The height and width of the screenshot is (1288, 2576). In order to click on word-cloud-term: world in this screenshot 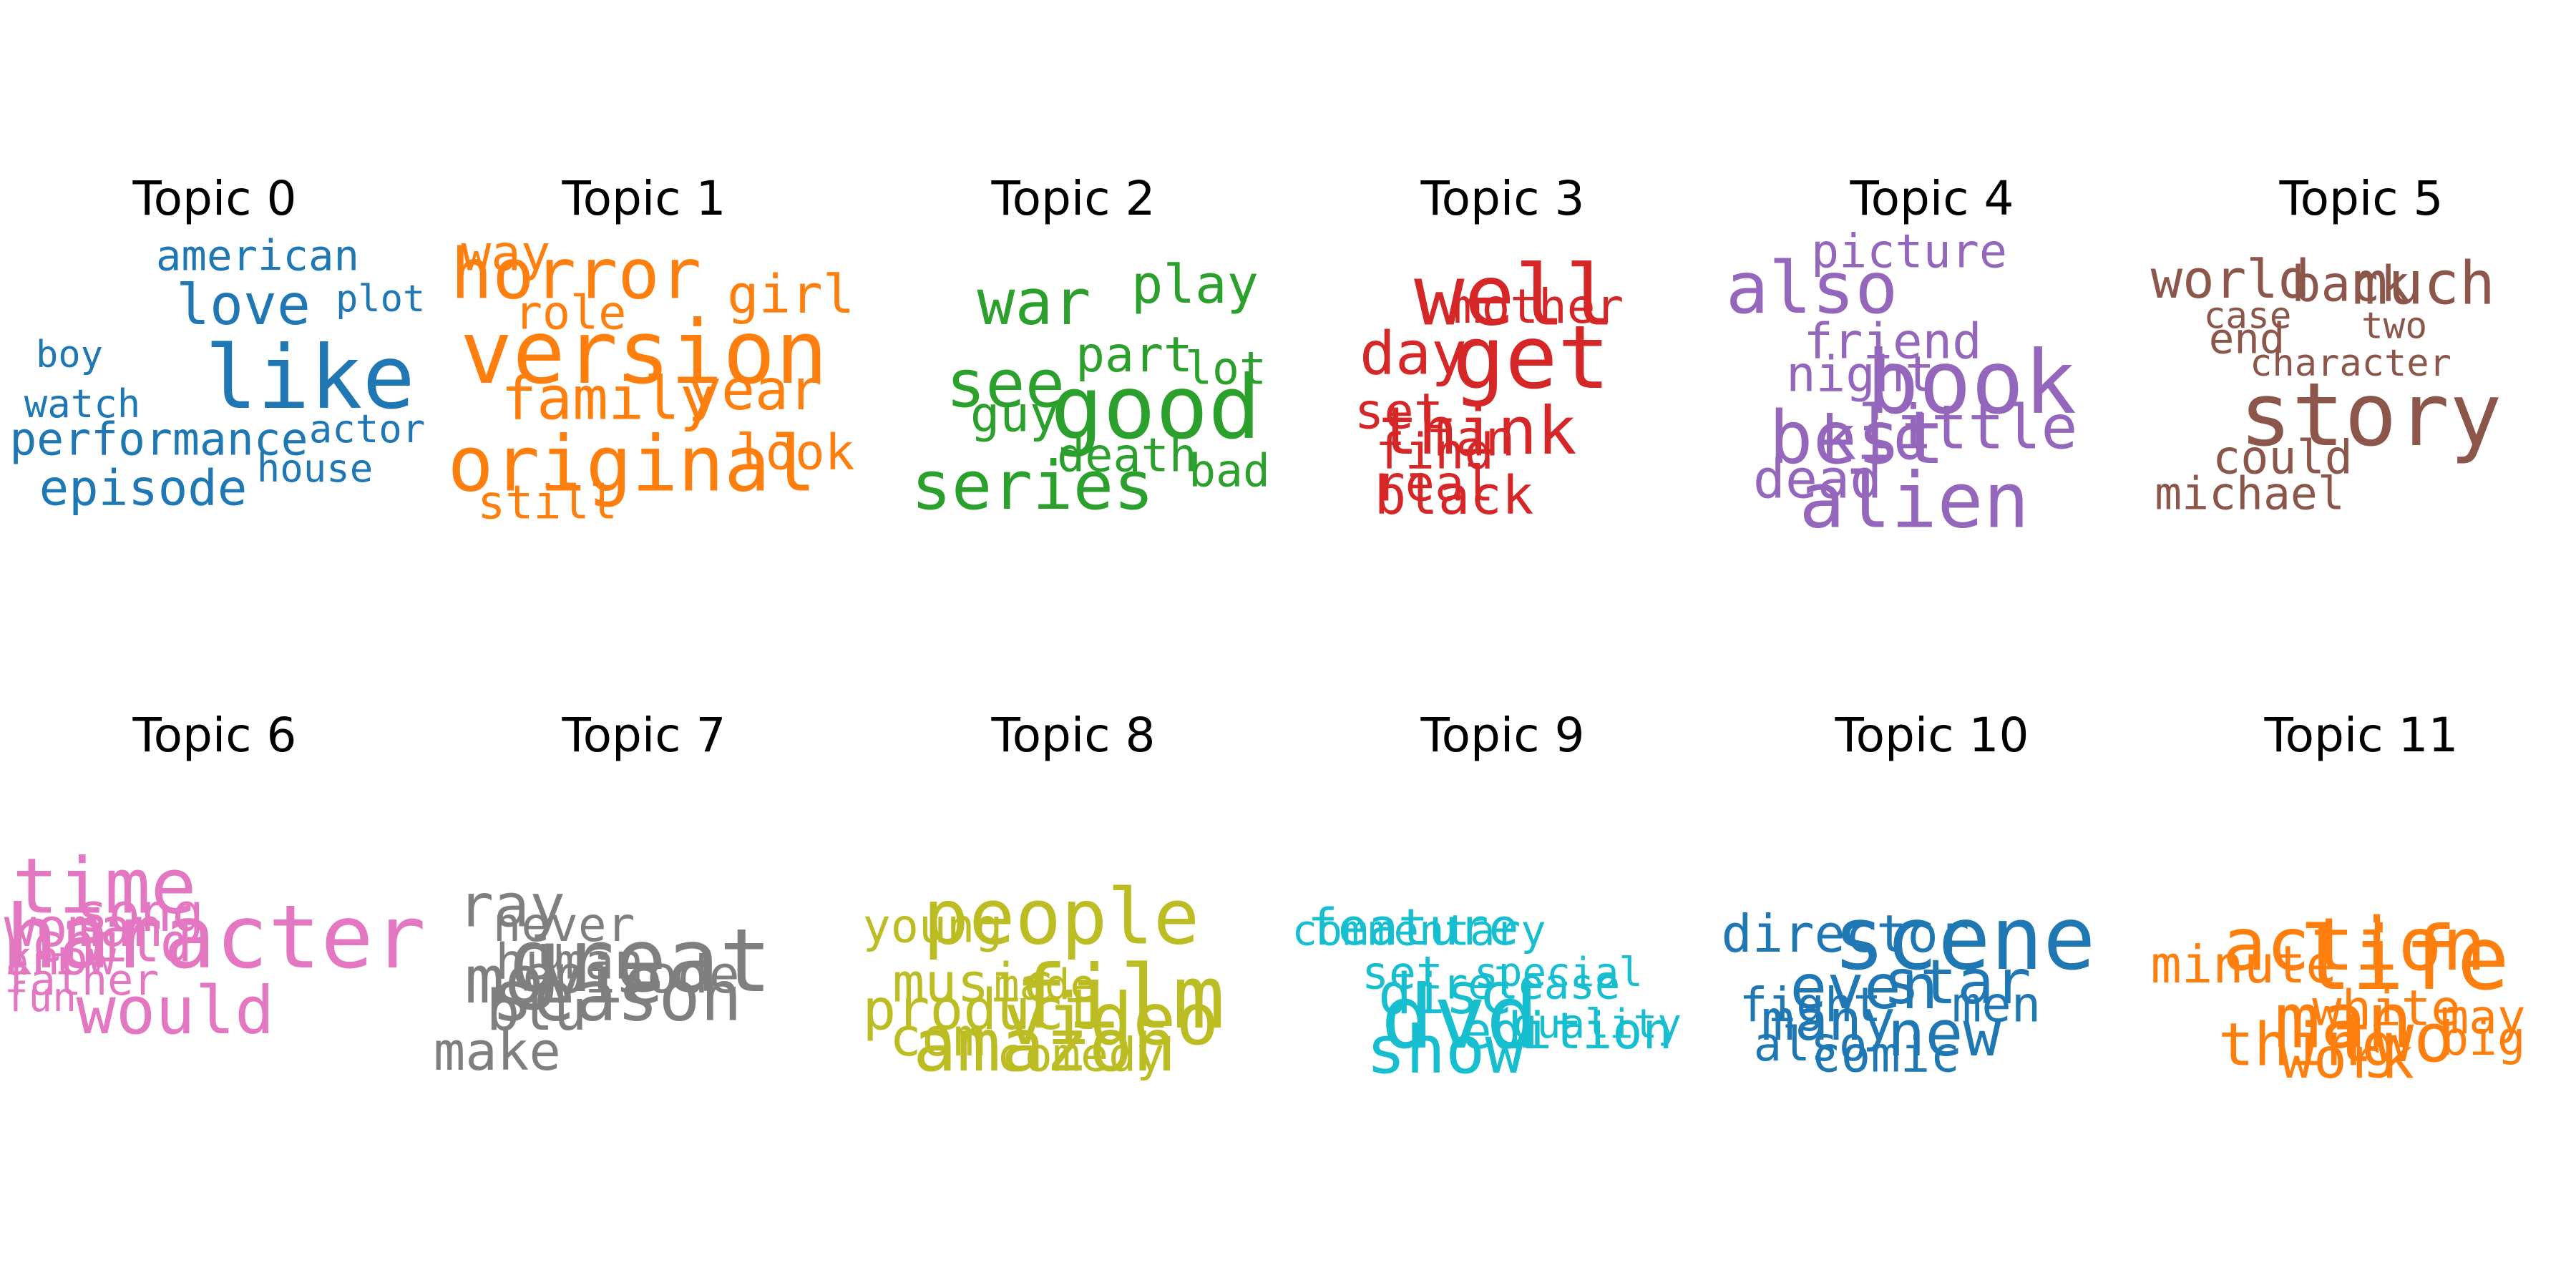, I will do `click(2230, 280)`.